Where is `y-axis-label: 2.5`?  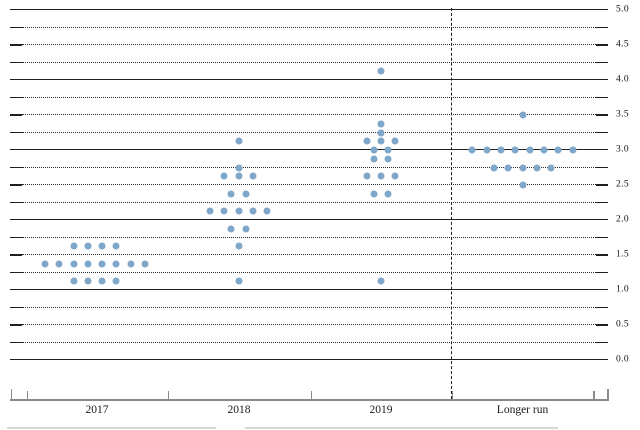 y-axis-label: 2.5 is located at coordinates (623, 184).